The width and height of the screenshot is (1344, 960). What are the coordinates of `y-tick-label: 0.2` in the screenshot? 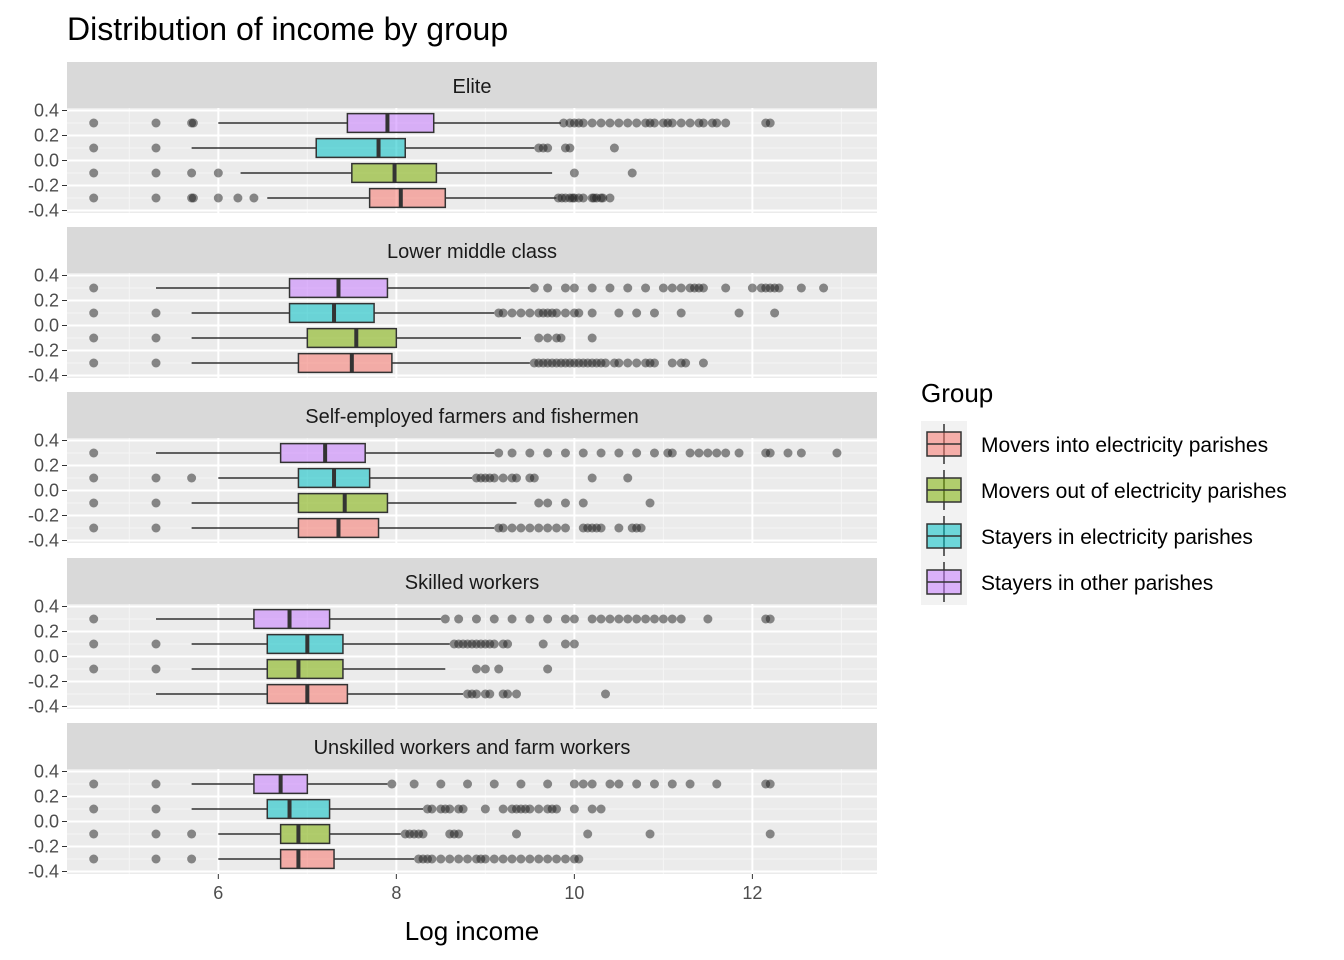 It's located at (46, 136).